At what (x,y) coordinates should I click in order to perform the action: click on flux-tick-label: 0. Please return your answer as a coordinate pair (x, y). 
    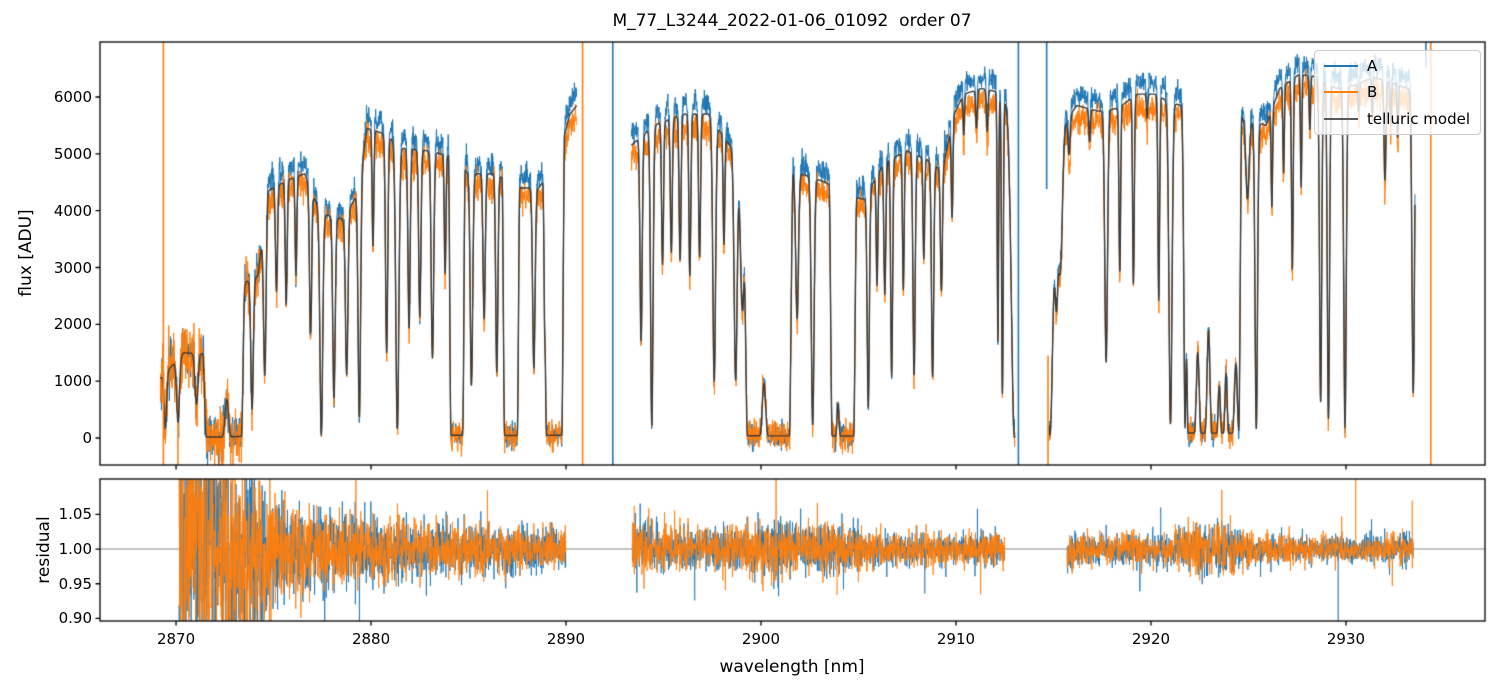
    Looking at the image, I should click on (87, 438).